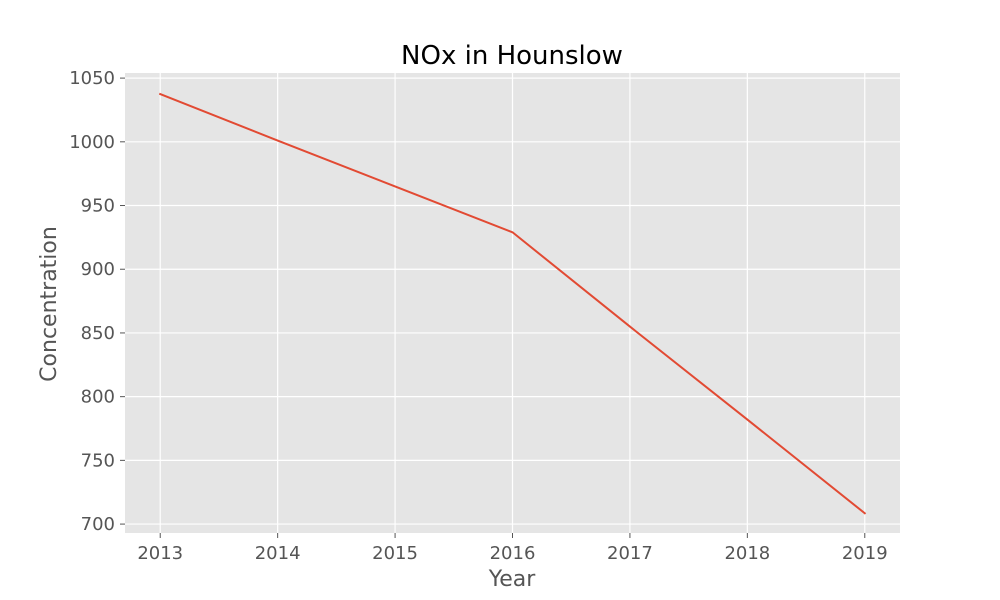  Describe the element at coordinates (98, 269) in the screenshot. I see `y-tick-label: 900` at that location.